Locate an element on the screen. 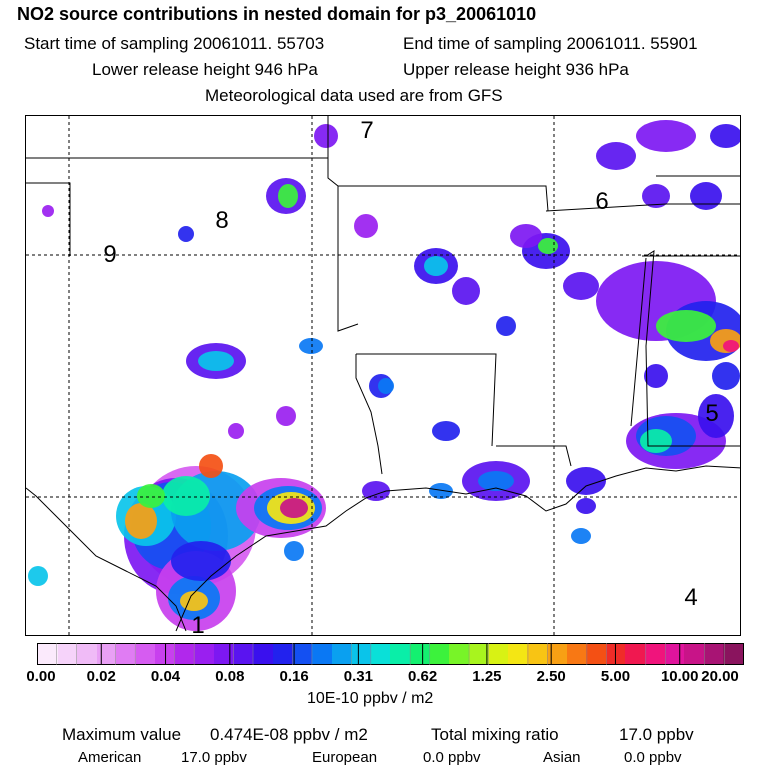  color-scale-tick-label: 0.16 is located at coordinates (294, 676).